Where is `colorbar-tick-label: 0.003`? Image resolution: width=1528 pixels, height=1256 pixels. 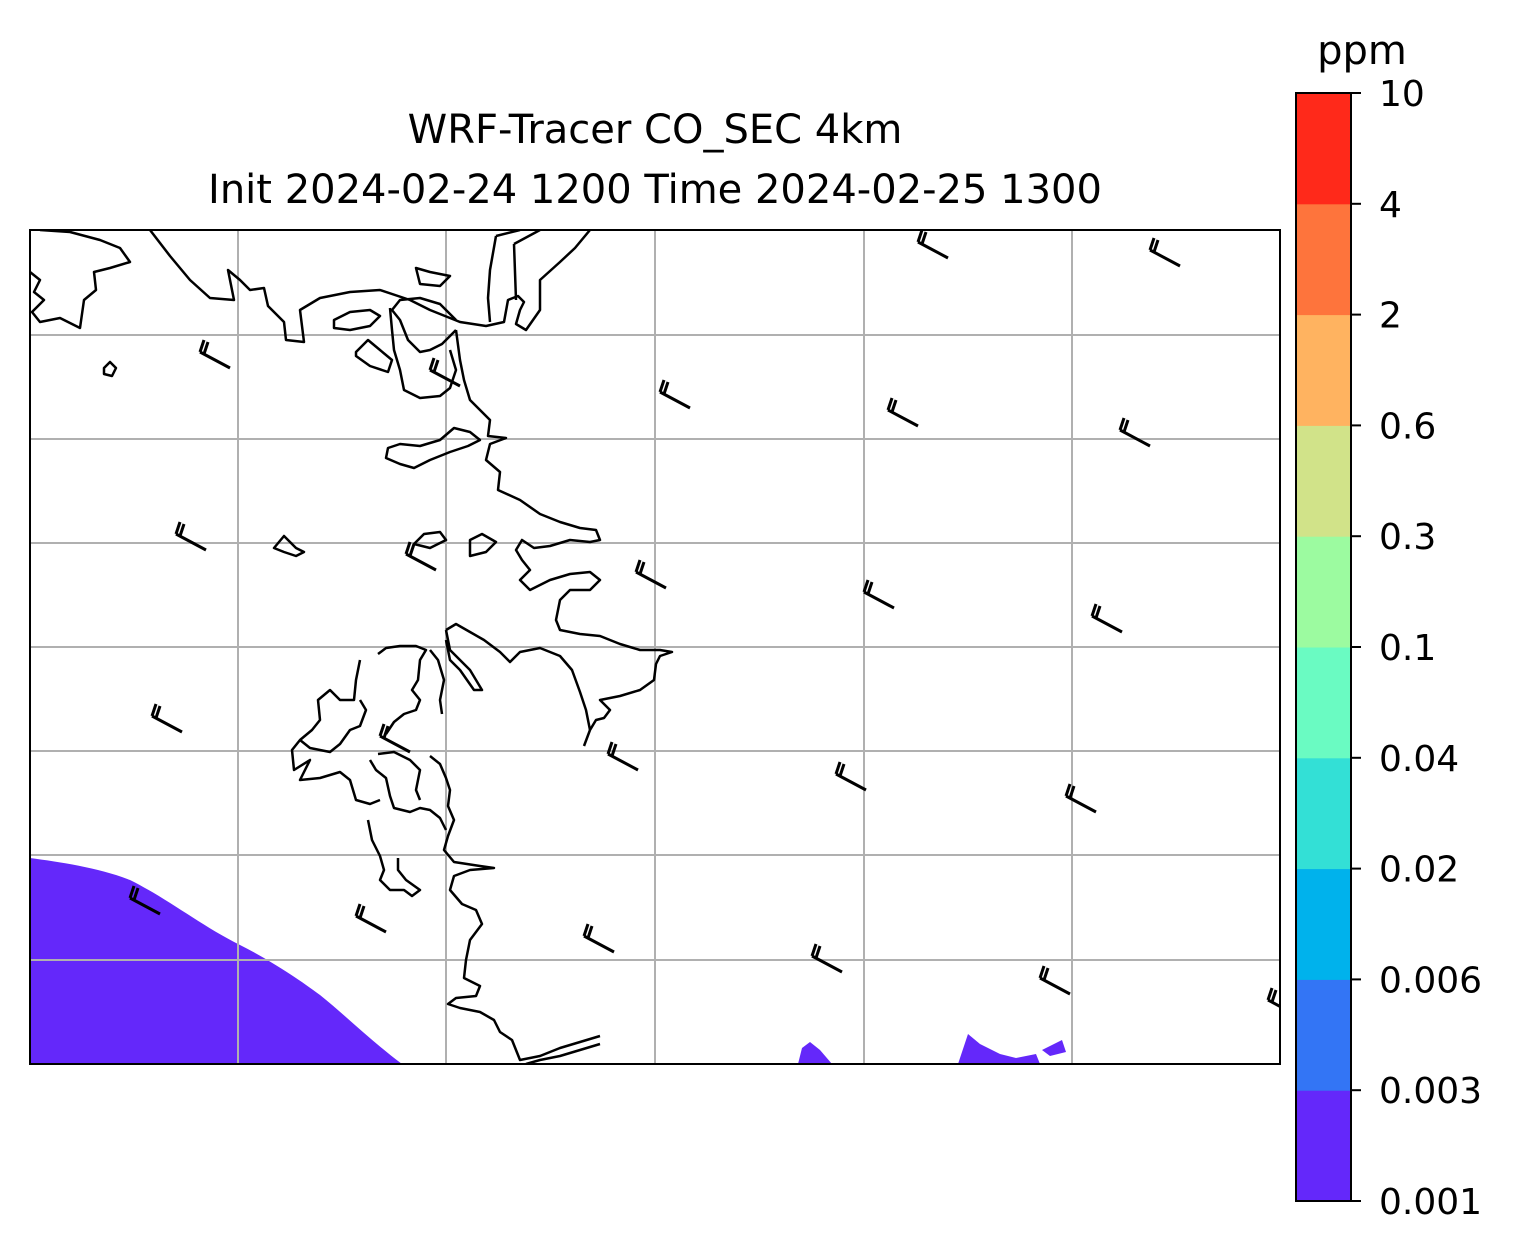 colorbar-tick-label: 0.003 is located at coordinates (1430, 1091).